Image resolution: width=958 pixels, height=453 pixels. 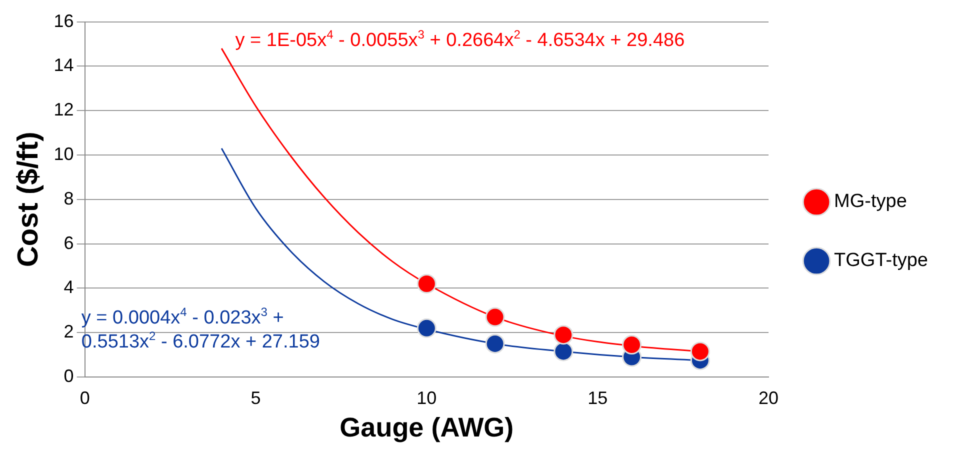 What do you see at coordinates (426, 398) in the screenshot?
I see `x-tick-label: 10` at bounding box center [426, 398].